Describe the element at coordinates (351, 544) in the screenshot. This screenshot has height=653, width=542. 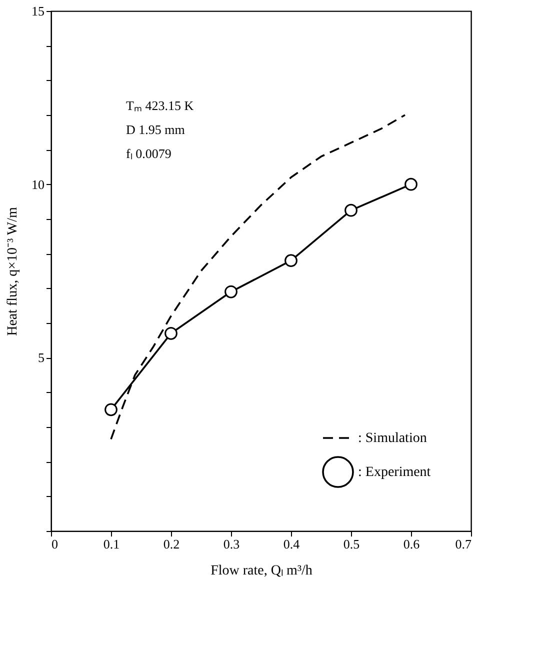
I see `x-tick-label: 0.5` at that location.